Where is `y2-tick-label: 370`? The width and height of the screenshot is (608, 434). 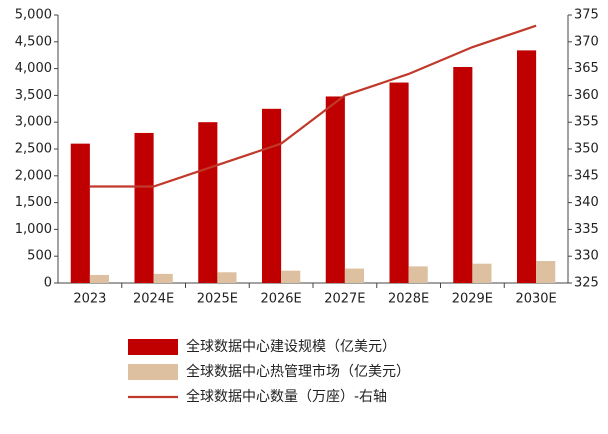 y2-tick-label: 370 is located at coordinates (586, 41).